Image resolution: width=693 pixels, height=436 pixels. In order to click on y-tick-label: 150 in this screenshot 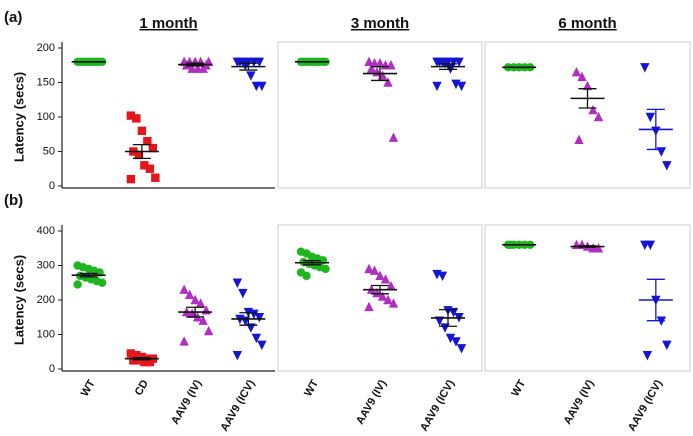, I will do `click(46, 82)`.